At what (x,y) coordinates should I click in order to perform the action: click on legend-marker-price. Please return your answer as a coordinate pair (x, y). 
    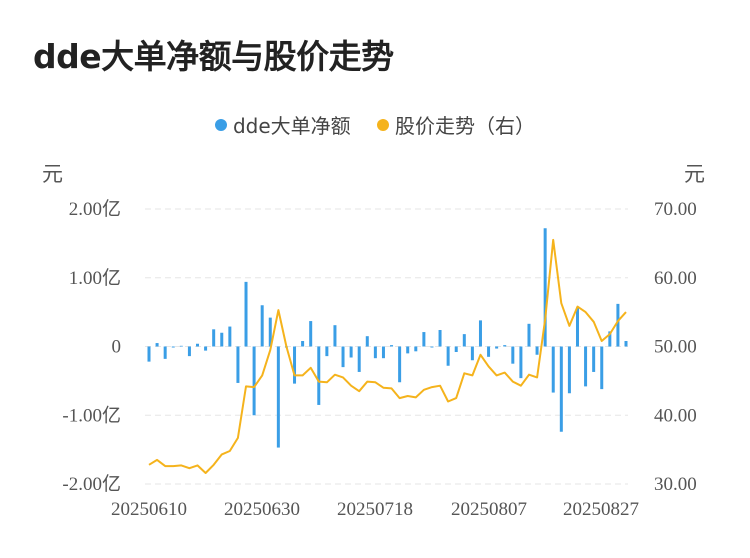
    Looking at the image, I should click on (383, 124).